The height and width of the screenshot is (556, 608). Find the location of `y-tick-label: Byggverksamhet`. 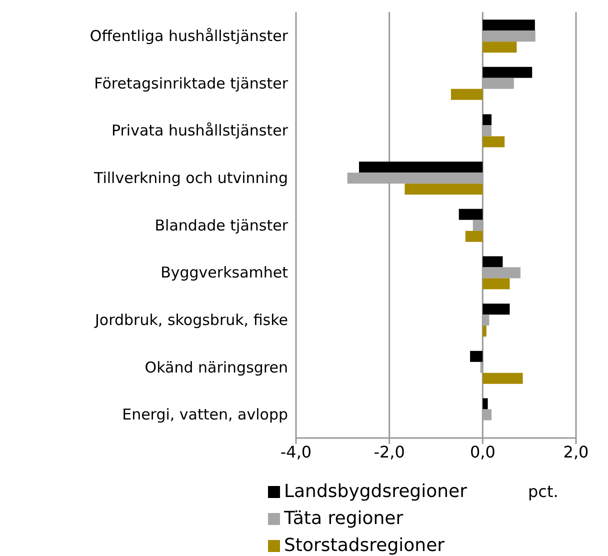

y-tick-label: Byggverksamhet is located at coordinates (224, 273).